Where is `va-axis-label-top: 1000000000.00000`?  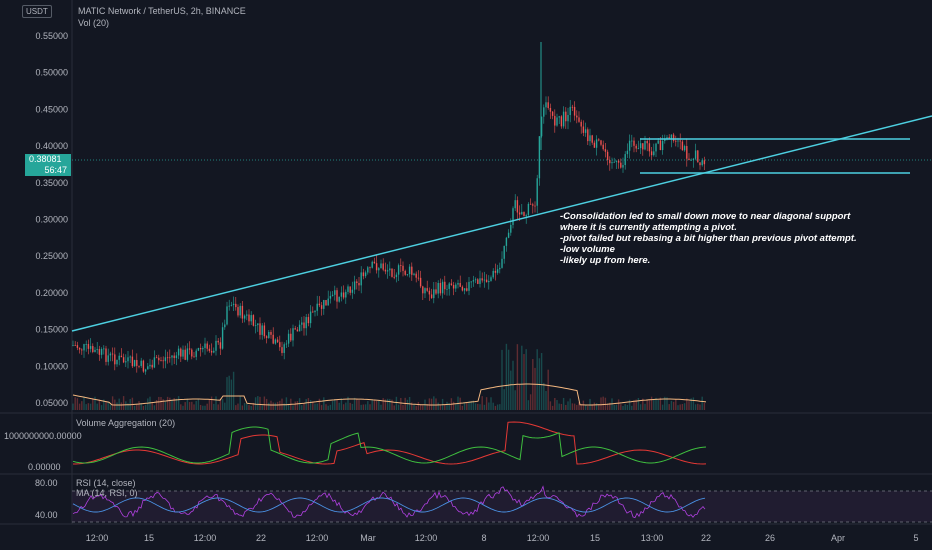
va-axis-label-top: 1000000000.00000 is located at coordinates (43, 436).